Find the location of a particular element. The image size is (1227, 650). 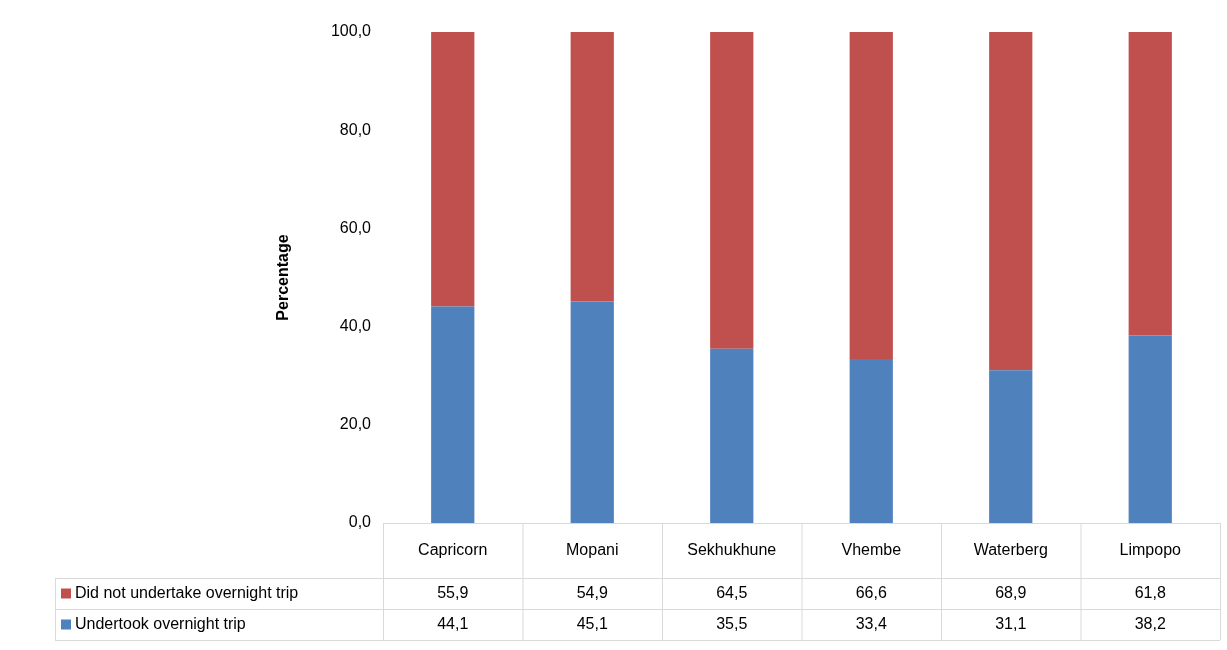

legend-label: Did not undertake overnight trip is located at coordinates (187, 592).